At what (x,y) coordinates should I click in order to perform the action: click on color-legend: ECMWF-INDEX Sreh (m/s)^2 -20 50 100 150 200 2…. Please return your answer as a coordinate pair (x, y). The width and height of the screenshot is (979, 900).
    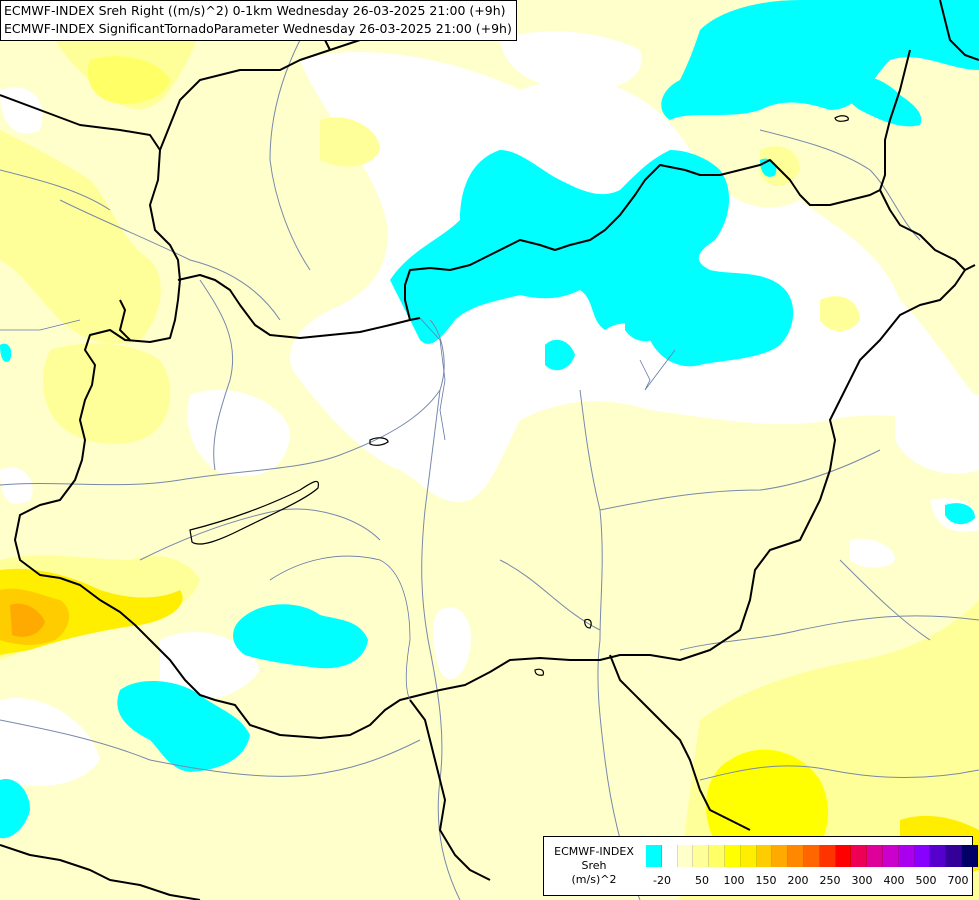
    Looking at the image, I should click on (760, 866).